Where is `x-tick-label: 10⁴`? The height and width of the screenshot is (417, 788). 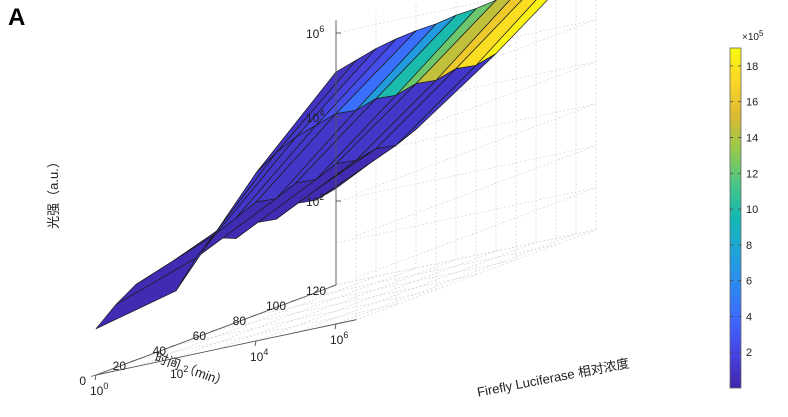
x-tick-label: 10⁴ is located at coordinates (259, 355).